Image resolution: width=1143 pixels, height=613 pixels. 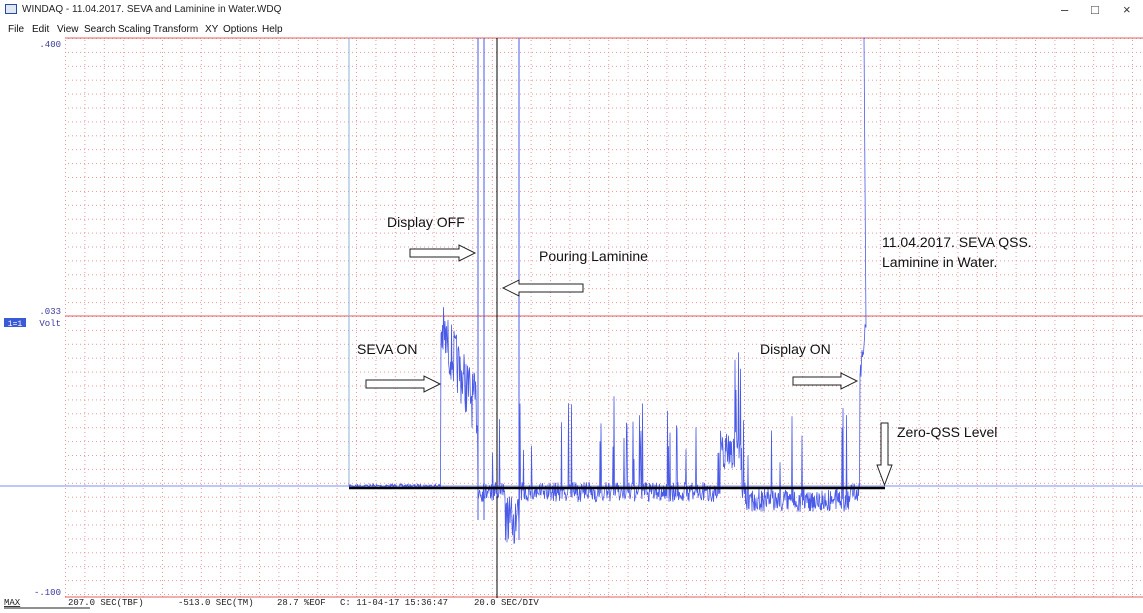 I want to click on channel-label: 1=1, so click(x=15, y=324).